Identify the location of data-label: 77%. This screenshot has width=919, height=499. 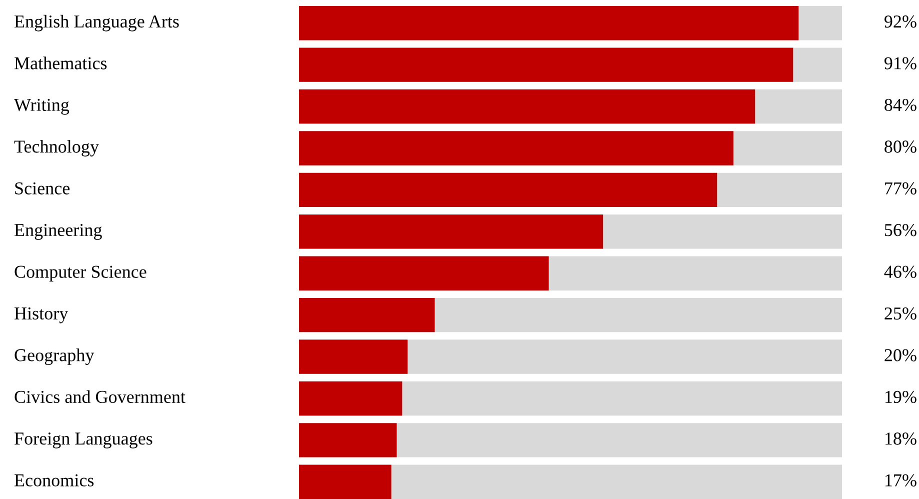
(900, 188).